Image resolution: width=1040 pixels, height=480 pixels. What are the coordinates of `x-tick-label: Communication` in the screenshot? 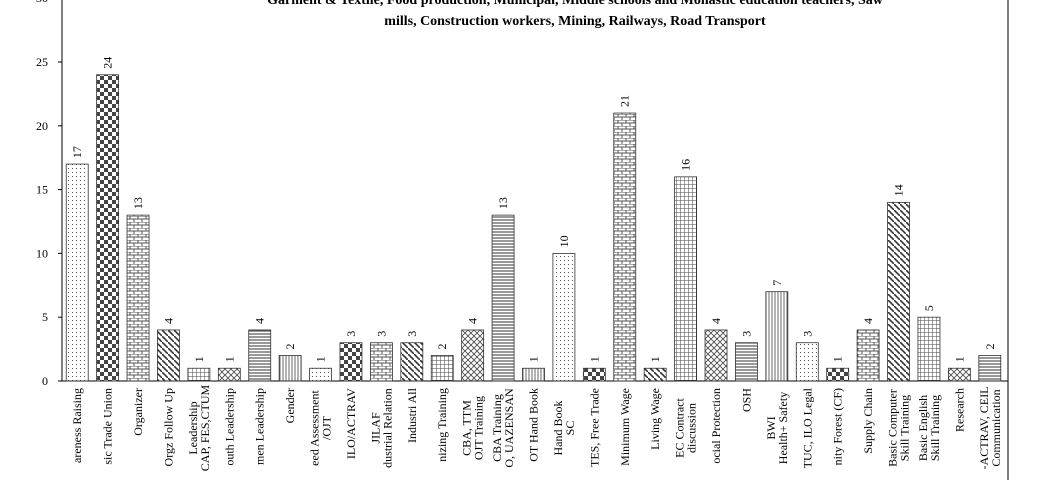 It's located at (996, 427).